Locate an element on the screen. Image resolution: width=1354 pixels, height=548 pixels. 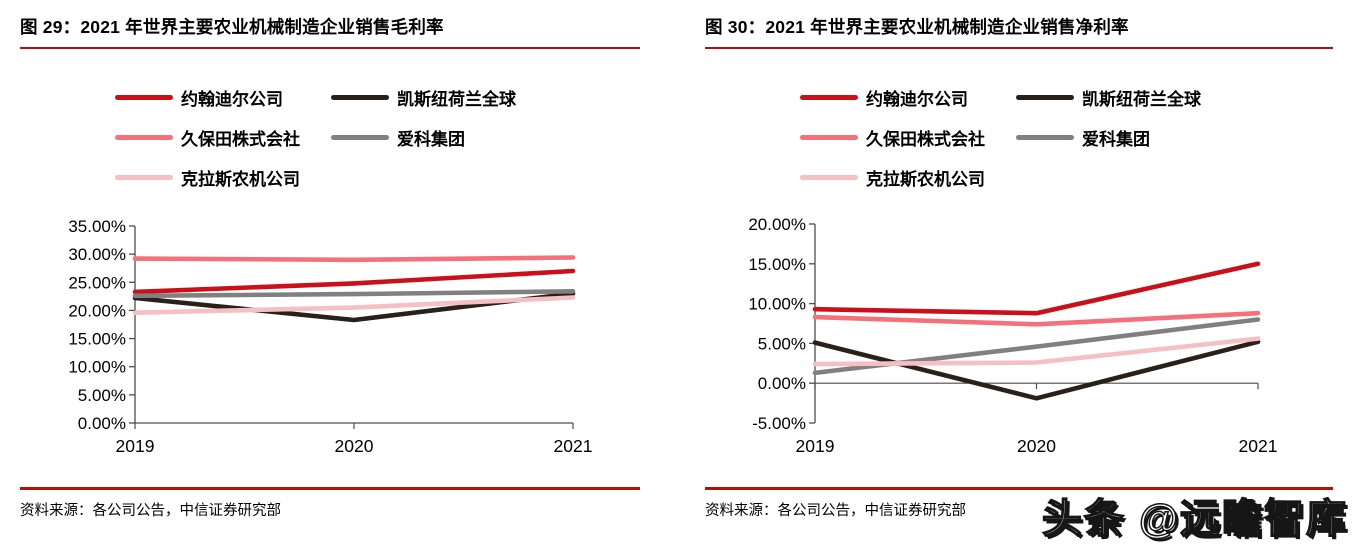
figure-30-title: 图 30：2021 年世界主要农业机械制造企业销售净利率 is located at coordinates (1019, 24).